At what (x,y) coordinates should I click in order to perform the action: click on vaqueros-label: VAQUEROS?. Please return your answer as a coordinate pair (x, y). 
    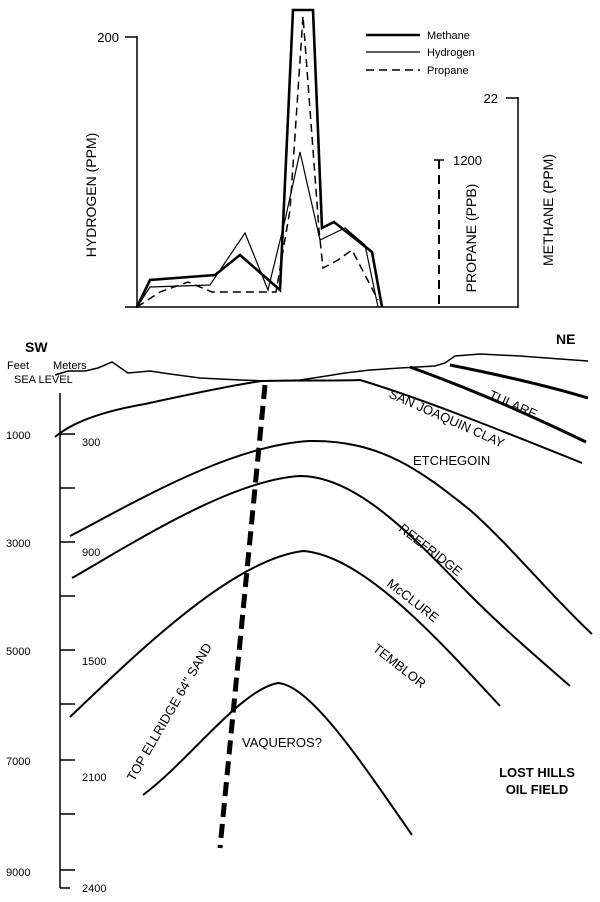
    Looking at the image, I should click on (282, 742).